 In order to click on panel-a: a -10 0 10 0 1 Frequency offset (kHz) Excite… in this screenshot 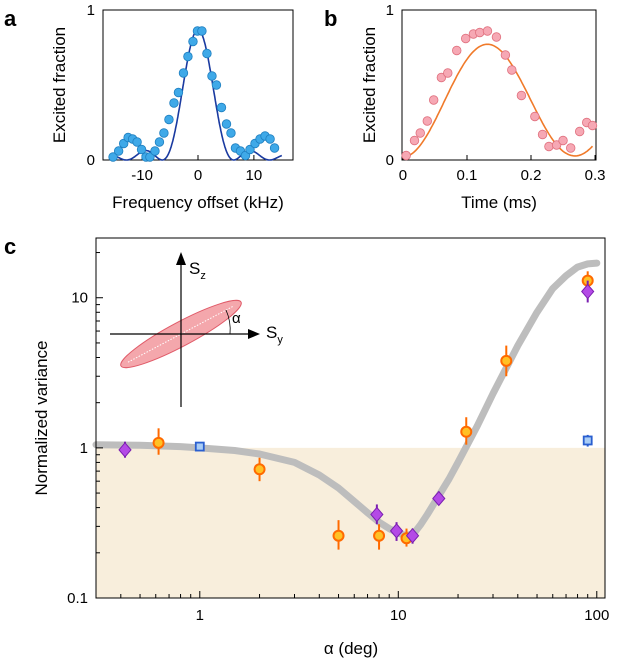, I will do `click(149, 107)`.